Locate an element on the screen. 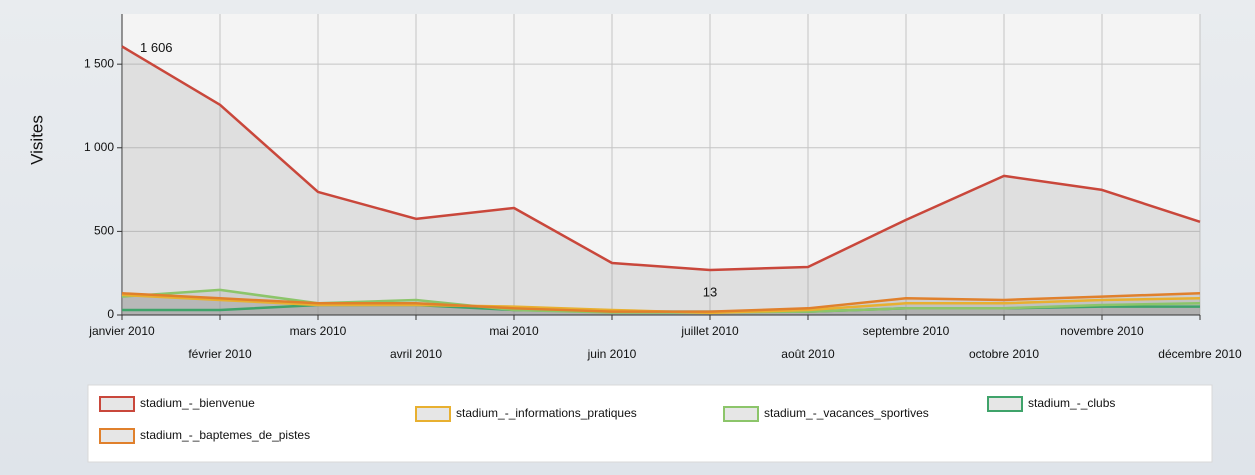 The height and width of the screenshot is (475, 1255). x-tick-label: juin 2010 is located at coordinates (612, 354).